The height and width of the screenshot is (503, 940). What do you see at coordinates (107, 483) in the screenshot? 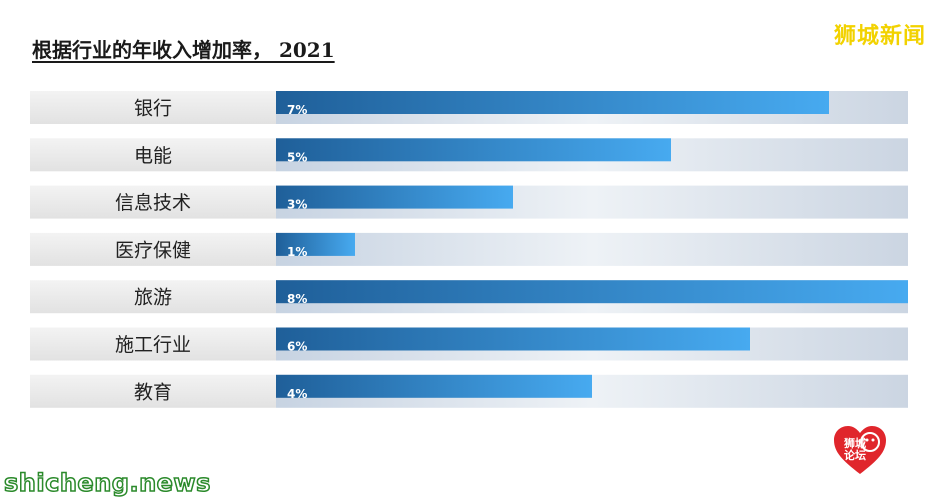
I see `site-watermark: shicheng.news` at bounding box center [107, 483].